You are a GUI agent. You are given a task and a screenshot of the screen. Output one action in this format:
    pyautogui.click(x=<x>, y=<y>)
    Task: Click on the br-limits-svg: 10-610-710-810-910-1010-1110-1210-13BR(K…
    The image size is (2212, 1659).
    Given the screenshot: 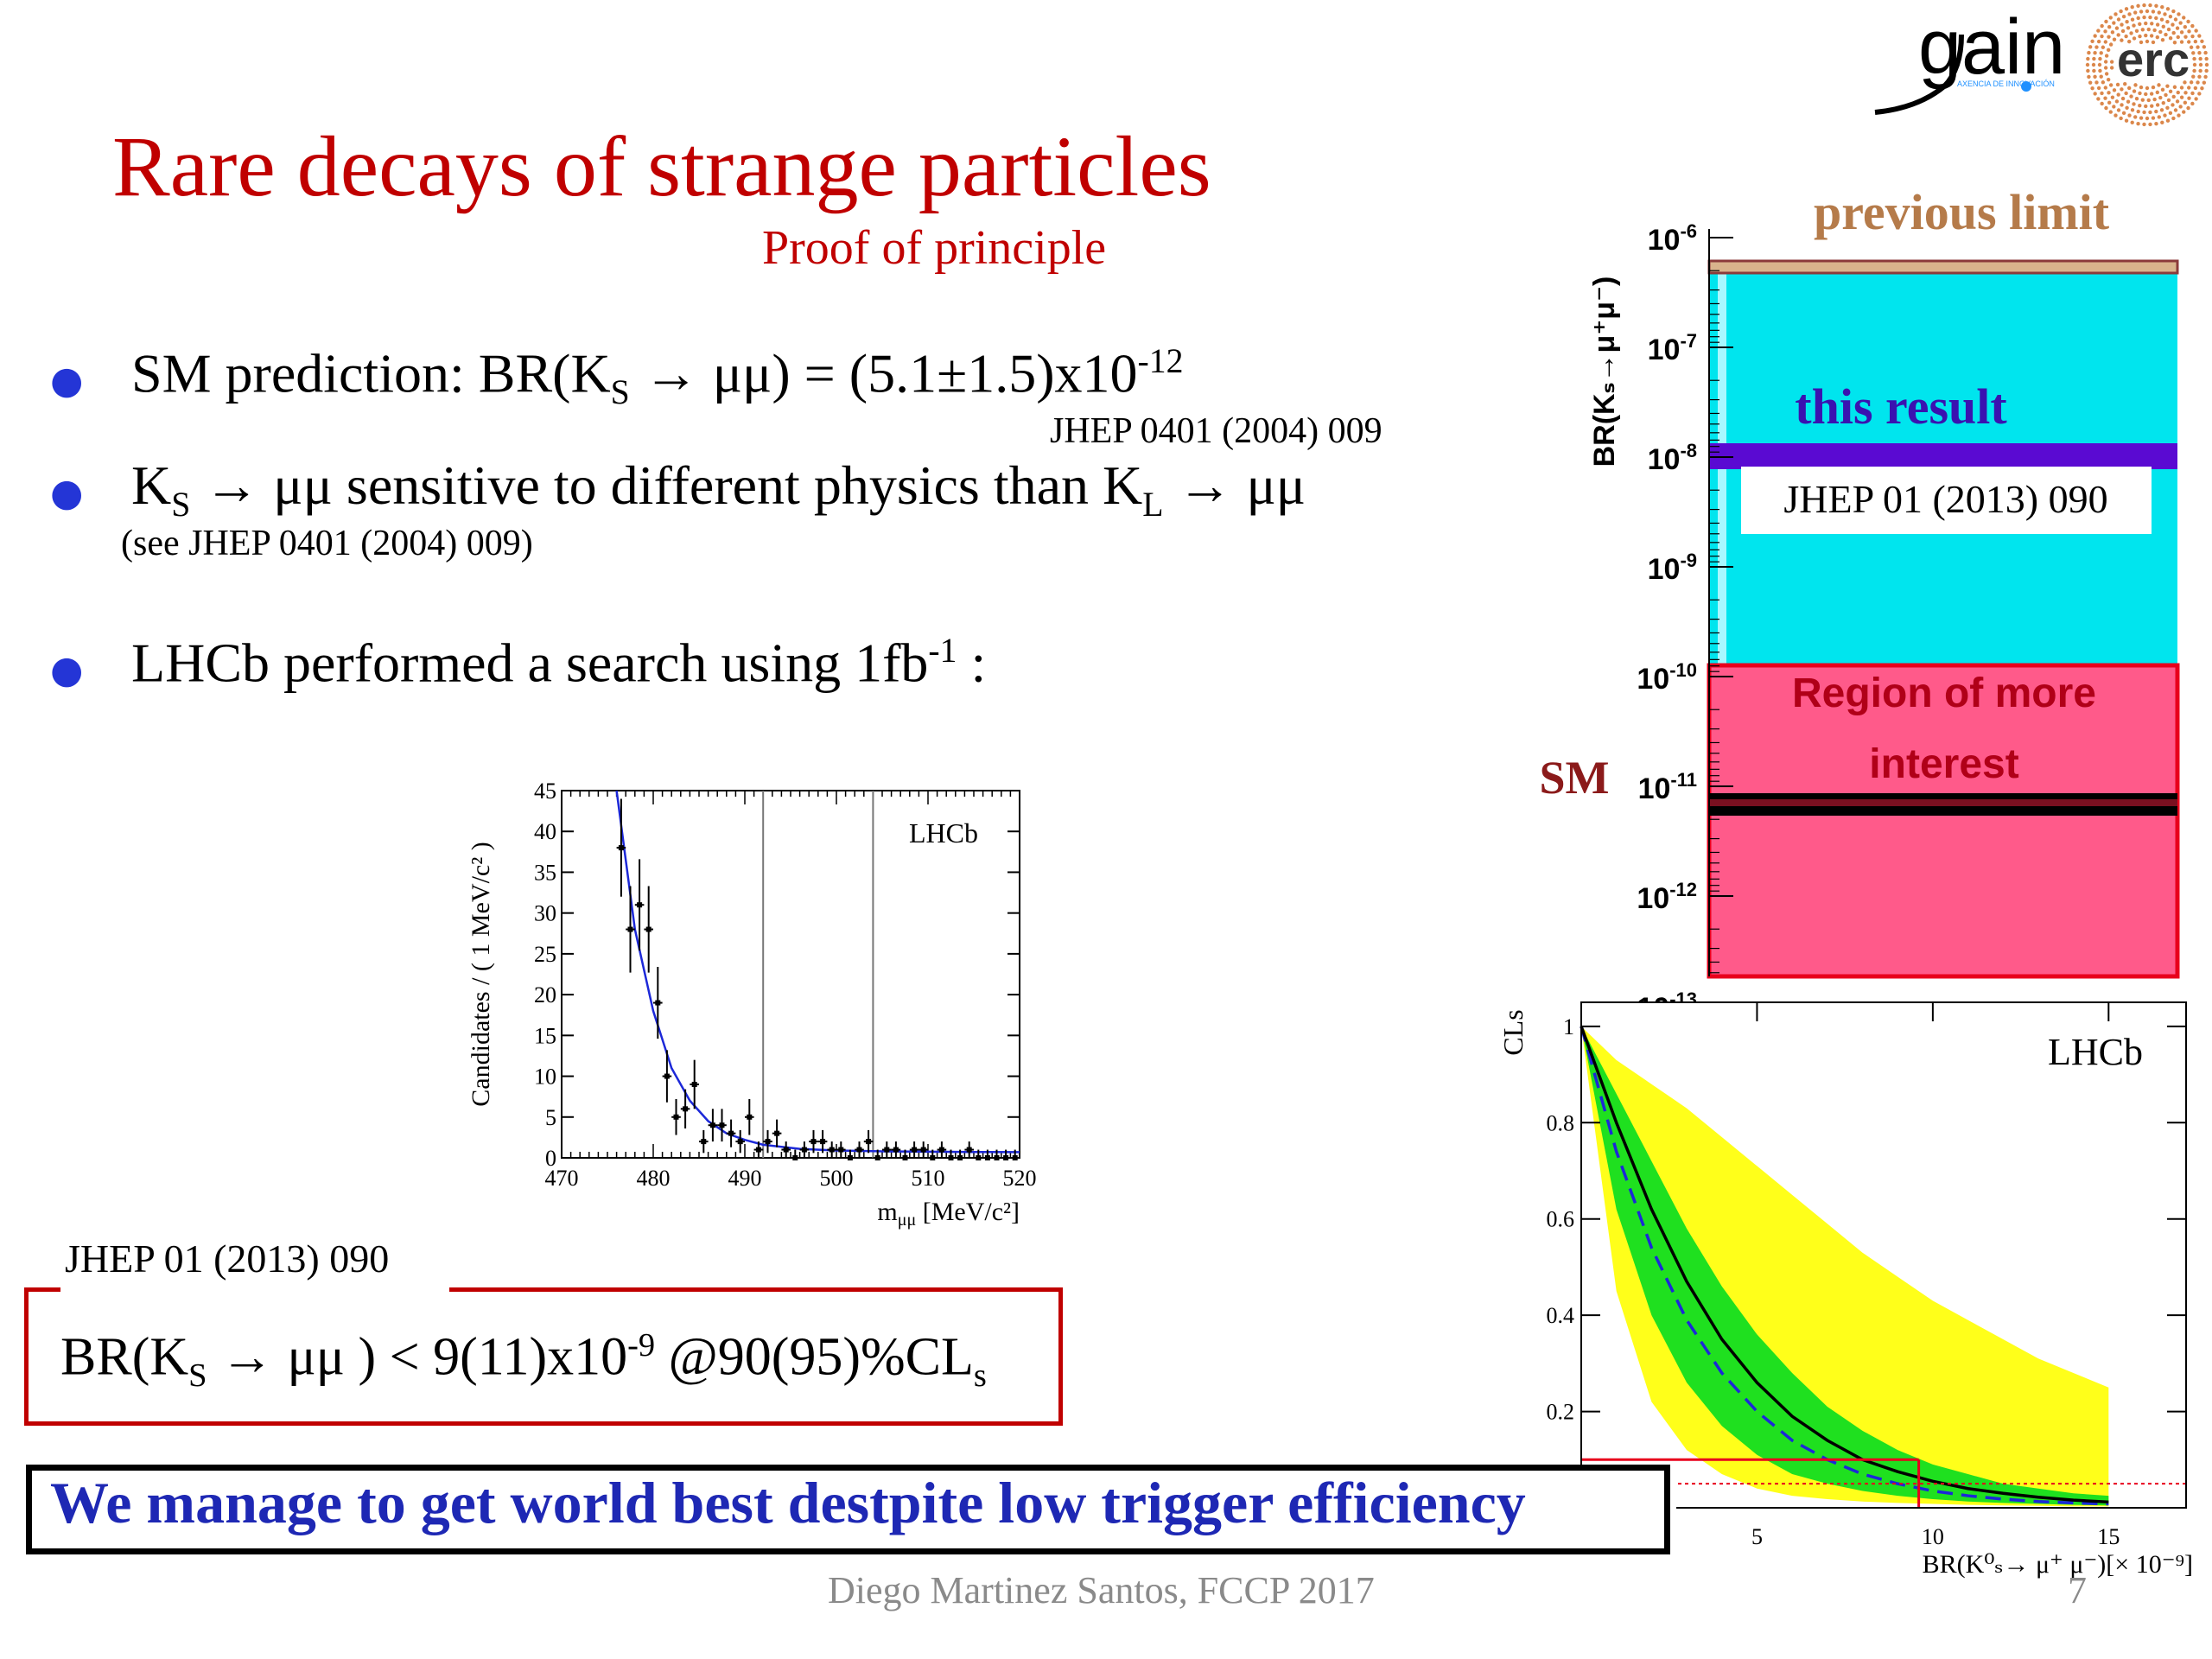 What is the action you would take?
    pyautogui.click(x=1860, y=604)
    